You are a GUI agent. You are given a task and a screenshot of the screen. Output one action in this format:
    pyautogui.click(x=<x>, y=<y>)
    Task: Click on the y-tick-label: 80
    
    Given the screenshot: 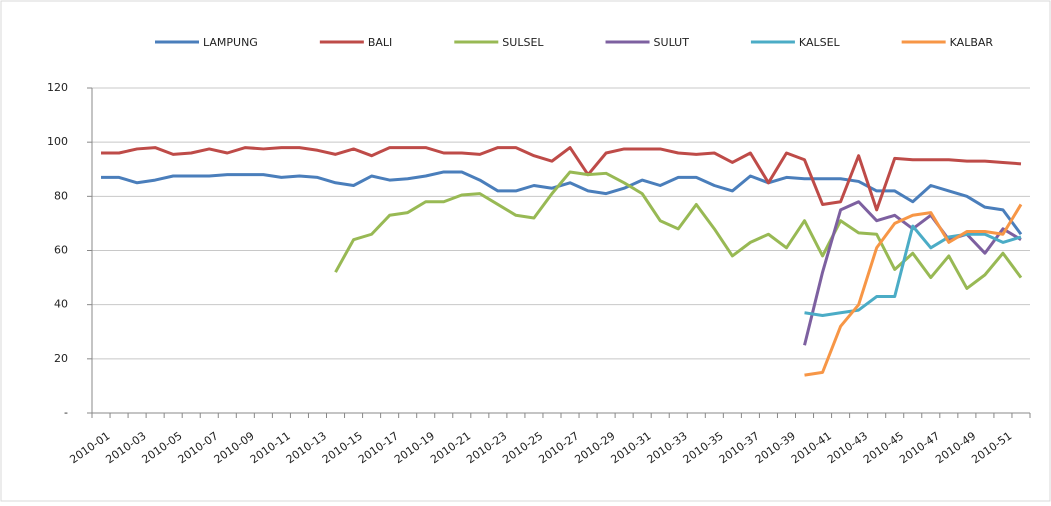 What is the action you would take?
    pyautogui.click(x=61, y=195)
    